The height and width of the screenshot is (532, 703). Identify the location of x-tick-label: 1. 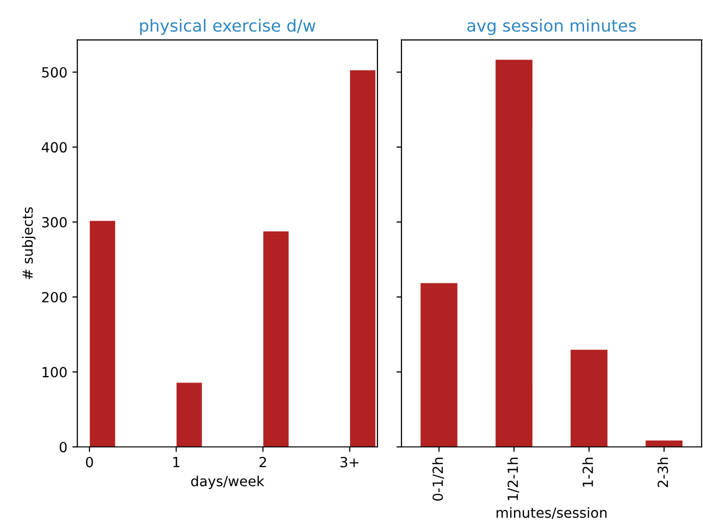
(176, 462).